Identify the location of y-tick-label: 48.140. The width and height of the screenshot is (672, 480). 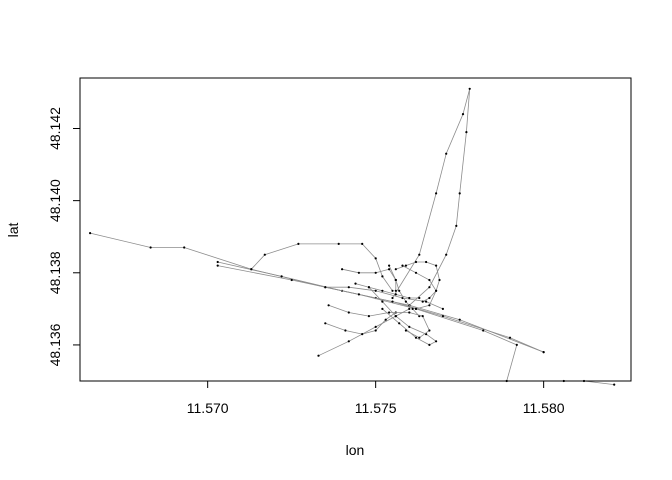
(55, 200).